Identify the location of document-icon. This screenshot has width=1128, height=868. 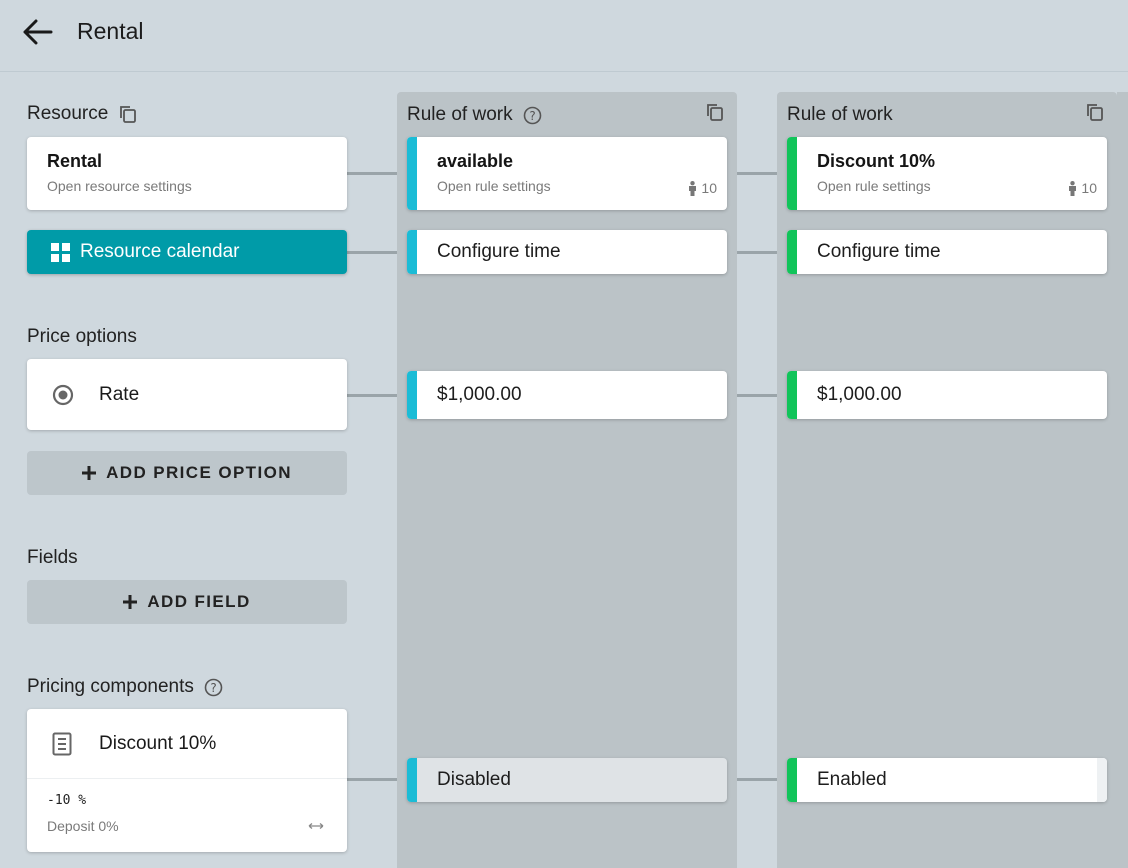
(62, 744).